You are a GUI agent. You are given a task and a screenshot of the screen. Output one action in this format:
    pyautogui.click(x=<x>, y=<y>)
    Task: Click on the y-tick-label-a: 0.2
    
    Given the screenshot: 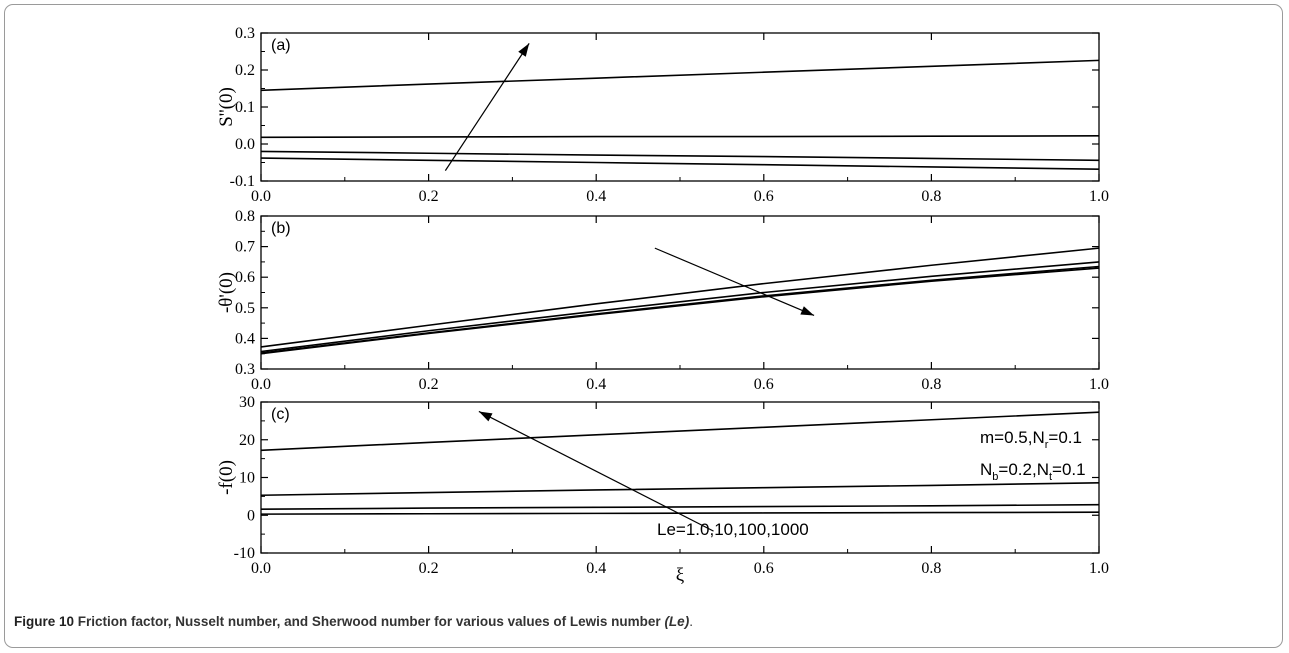 What is the action you would take?
    pyautogui.click(x=245, y=70)
    